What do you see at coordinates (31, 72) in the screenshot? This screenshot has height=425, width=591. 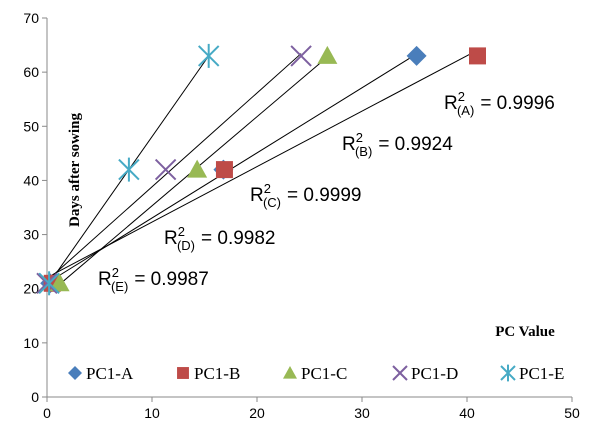 I see `y-tick-label: 60` at bounding box center [31, 72].